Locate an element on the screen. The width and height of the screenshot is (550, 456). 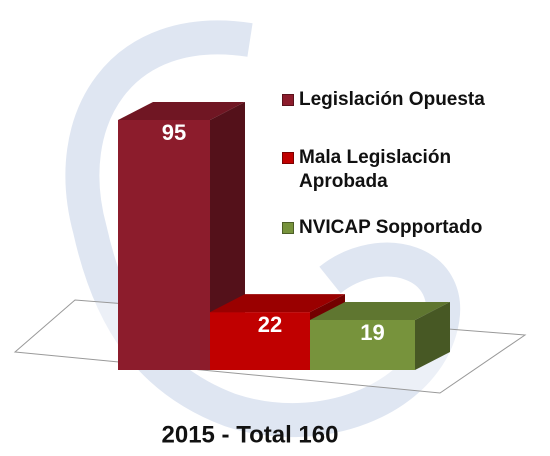
data-label: 19 is located at coordinates (372, 332).